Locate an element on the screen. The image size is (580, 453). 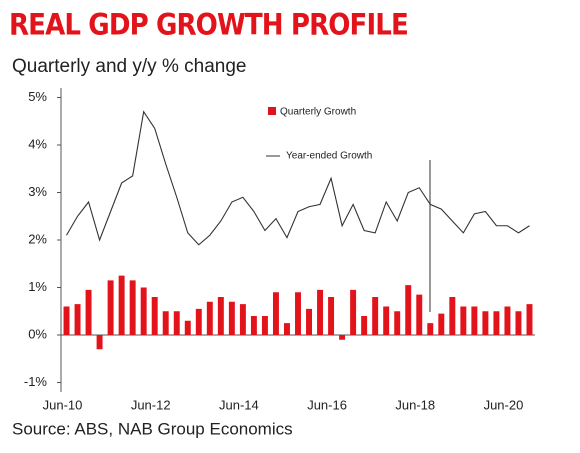
x-tick-label: Jun-12 is located at coordinates (151, 404).